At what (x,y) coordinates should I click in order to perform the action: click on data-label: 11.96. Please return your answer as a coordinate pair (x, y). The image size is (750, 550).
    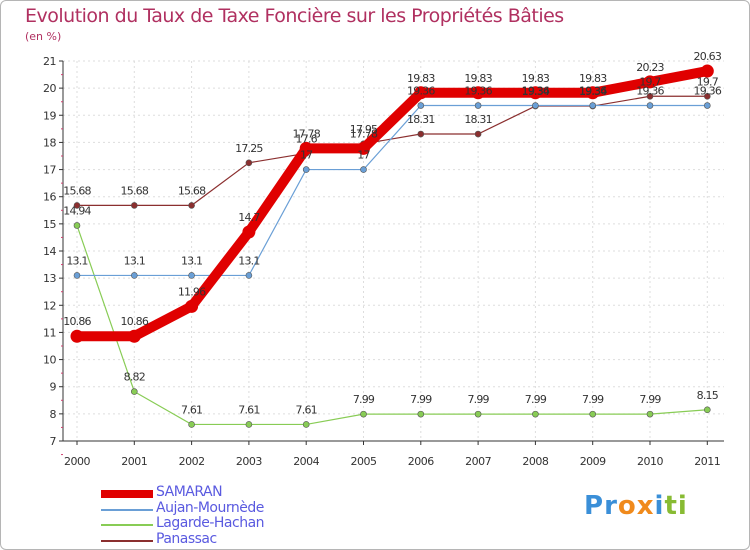
    Looking at the image, I should click on (192, 291).